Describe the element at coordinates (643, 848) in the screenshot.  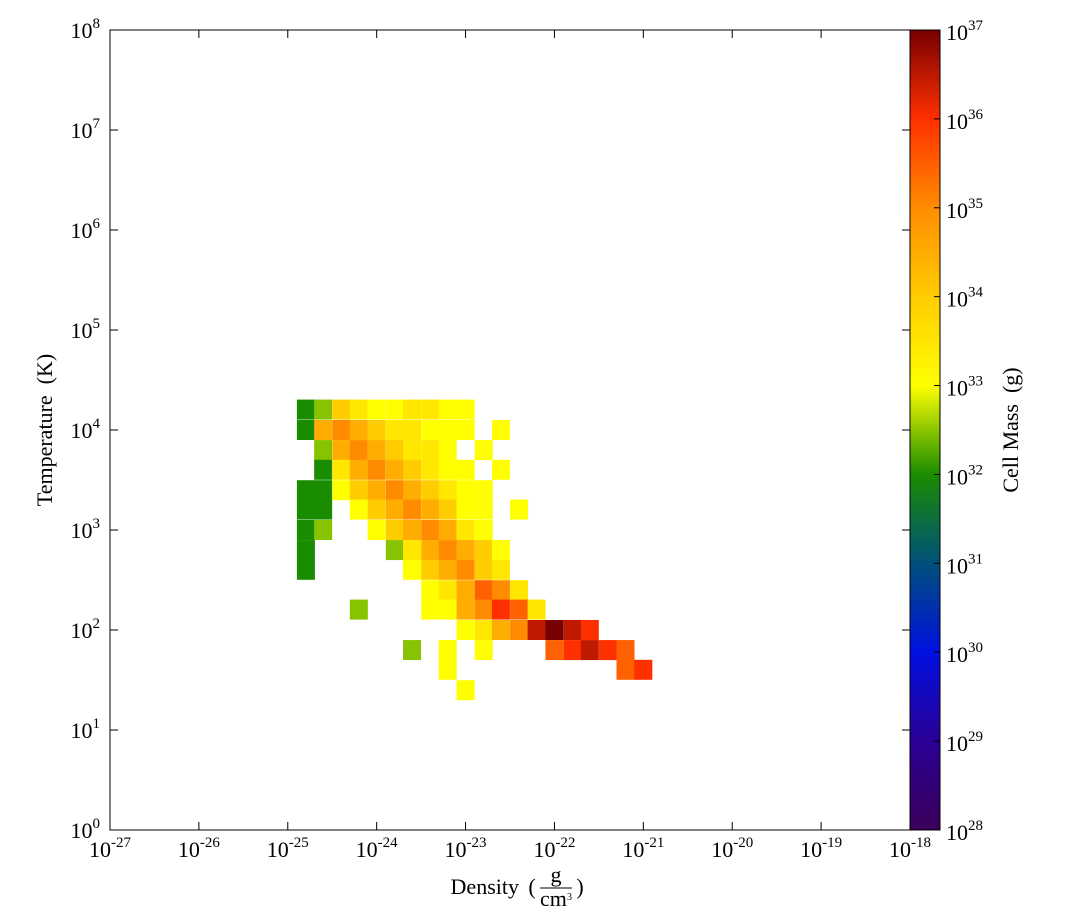
I see `x-tick-label: 10-21` at that location.